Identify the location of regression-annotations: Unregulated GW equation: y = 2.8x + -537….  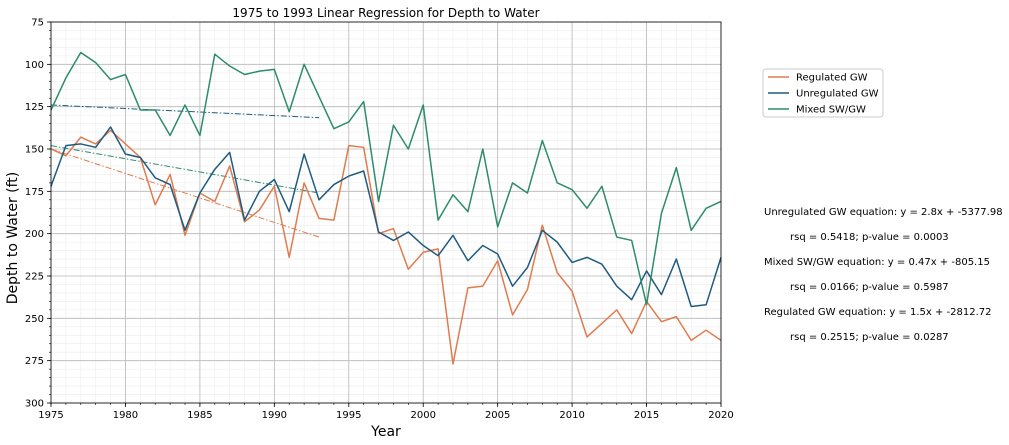
(883, 275).